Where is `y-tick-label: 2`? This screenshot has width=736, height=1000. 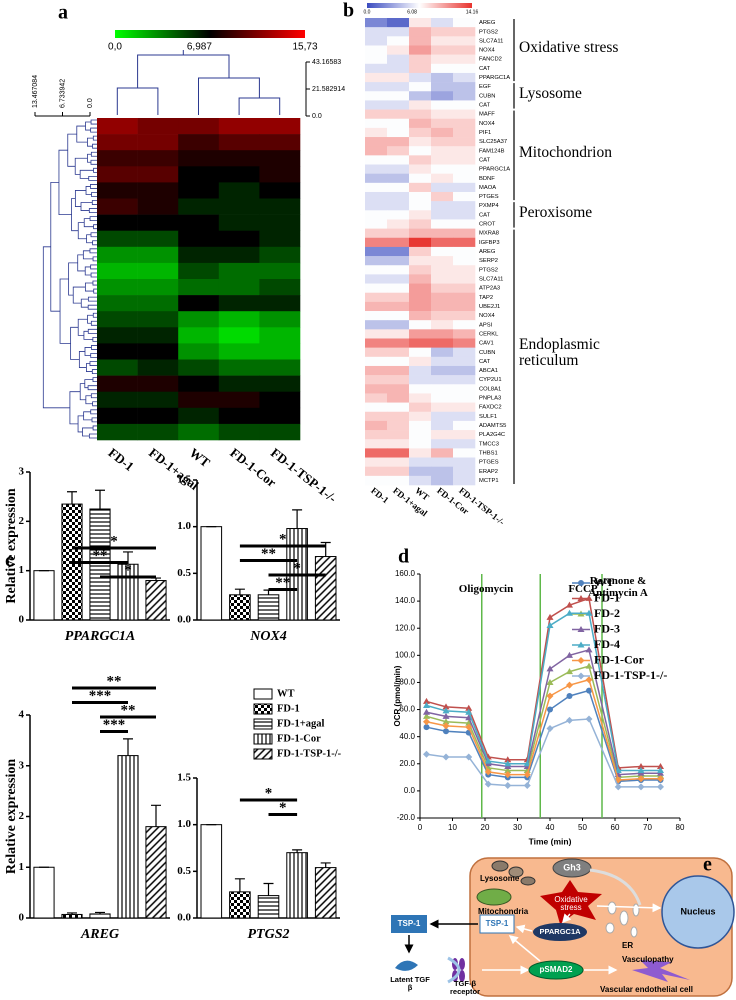
y-tick-label: 2 is located at coordinates (22, 521).